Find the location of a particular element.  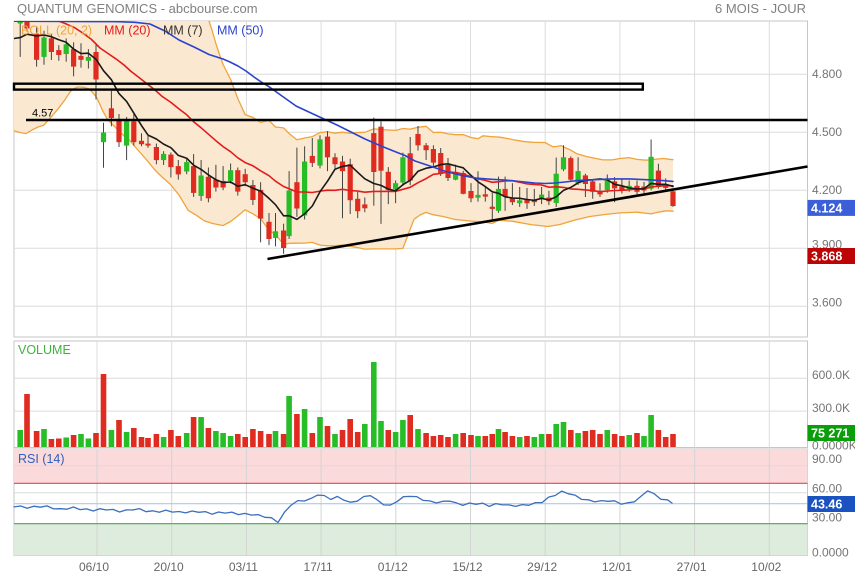

svg-text: 03/11 is located at coordinates (243, 567).